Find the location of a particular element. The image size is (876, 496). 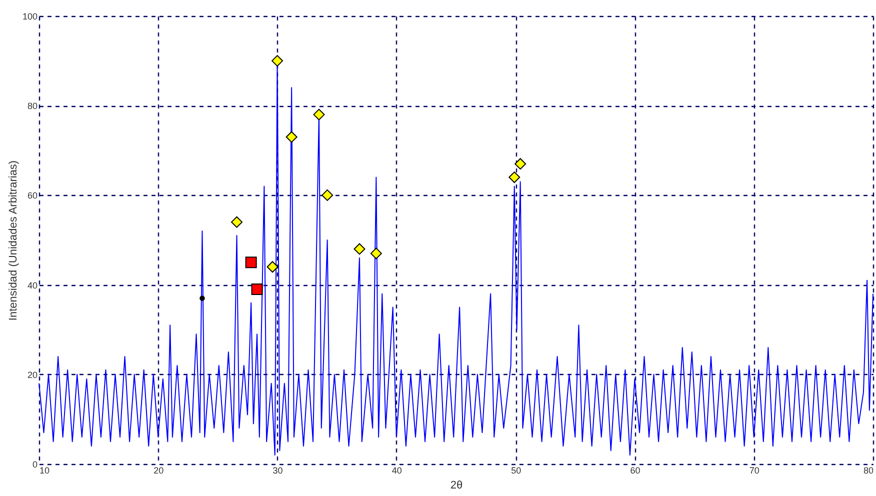

x-tick-label: 30 is located at coordinates (277, 471).